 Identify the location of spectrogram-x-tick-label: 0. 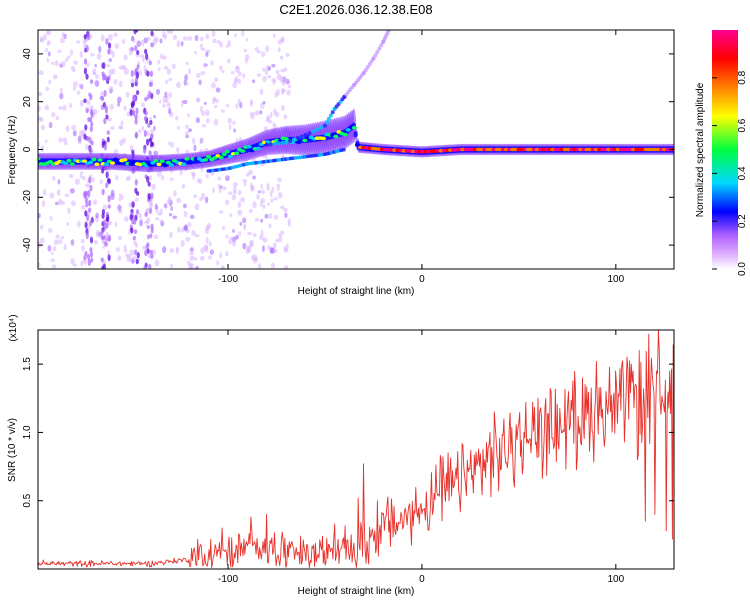
(422, 279).